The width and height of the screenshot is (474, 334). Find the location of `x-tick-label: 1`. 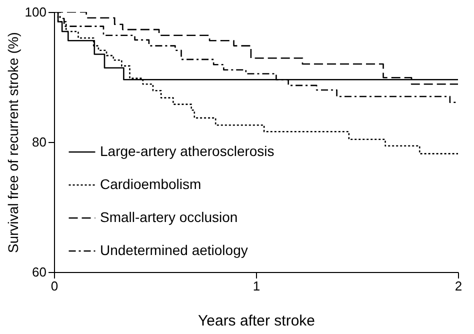

x-tick-label: 1 is located at coordinates (256, 286).